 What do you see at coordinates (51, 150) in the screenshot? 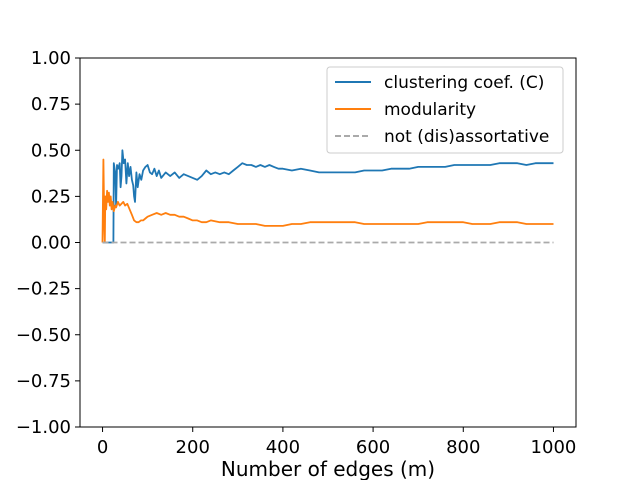
I see `y-tick-label: 0.50` at bounding box center [51, 150].